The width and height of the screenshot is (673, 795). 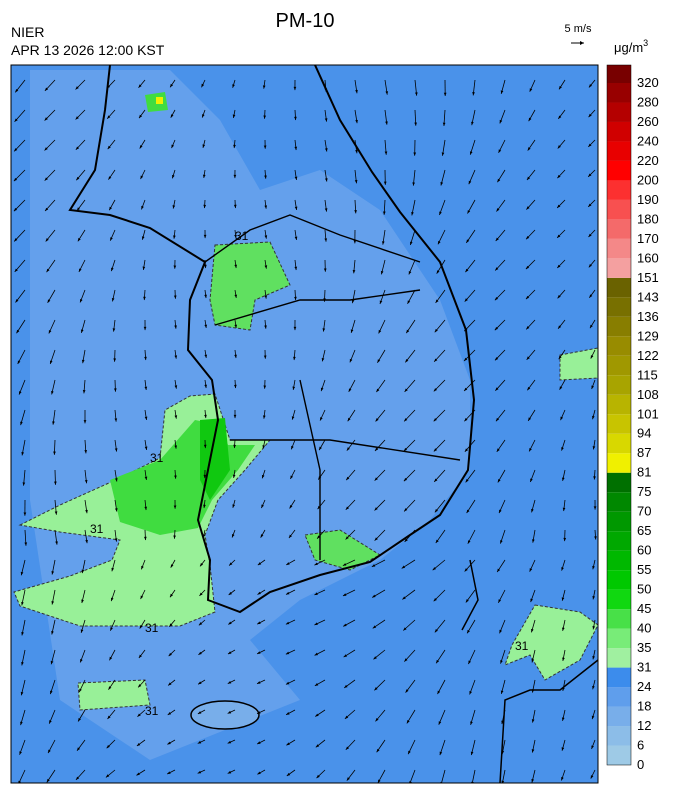 What do you see at coordinates (548, 721) in the screenshot?
I see `kyushu` at bounding box center [548, 721].